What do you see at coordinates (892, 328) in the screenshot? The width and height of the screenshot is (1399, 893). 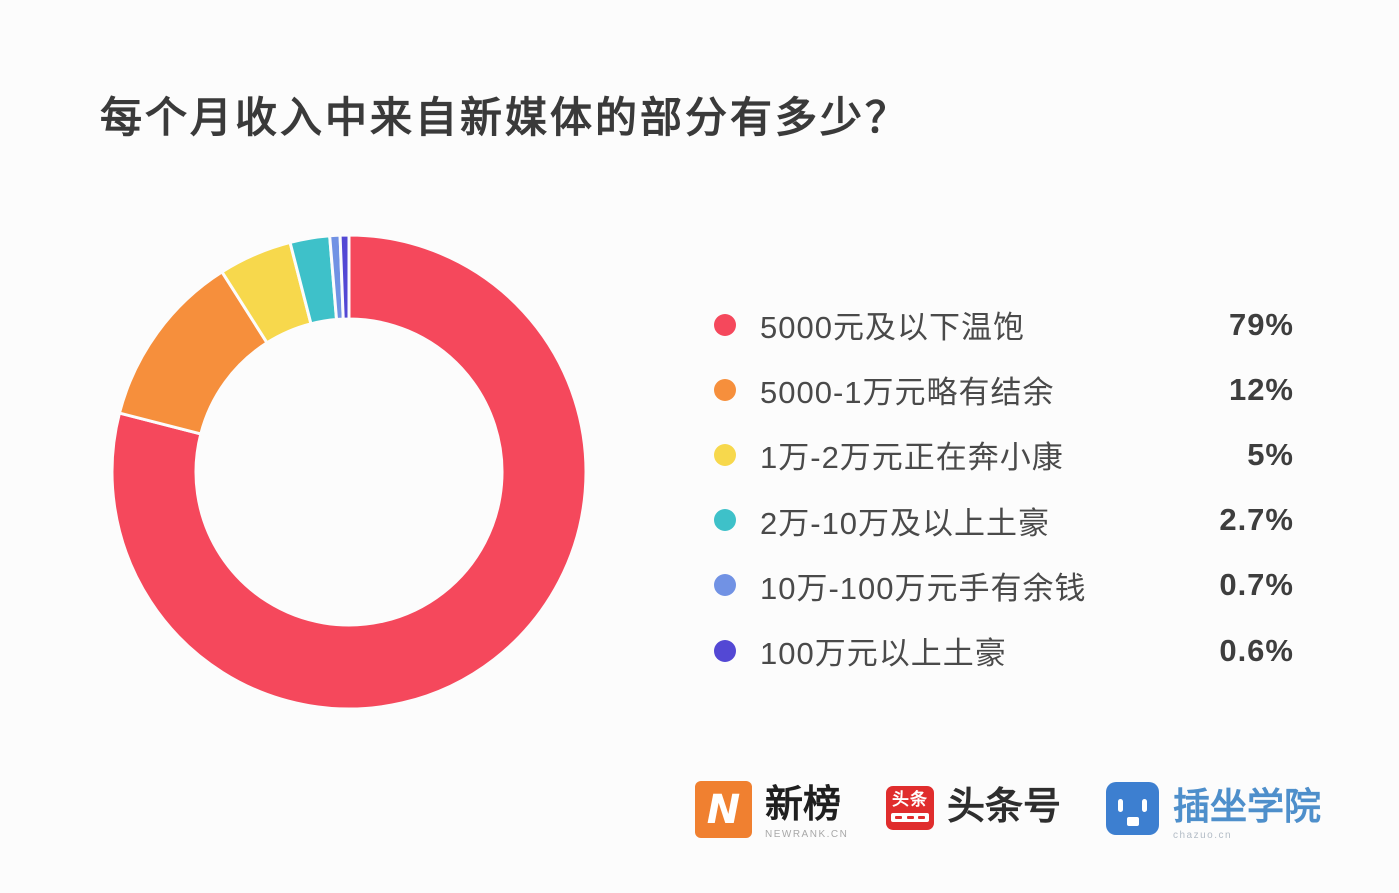 I see `legend-label: 5000元及以下温饱` at bounding box center [892, 328].